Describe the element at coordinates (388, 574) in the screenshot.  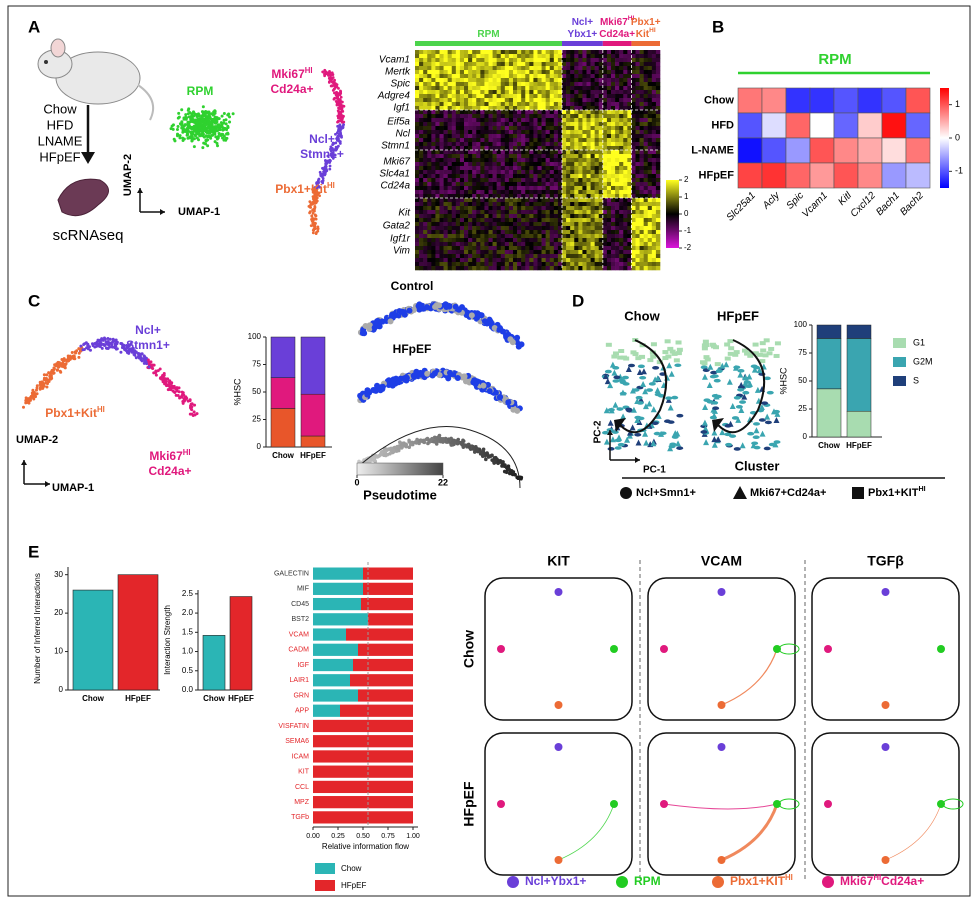
I see `bar-segment` at that location.